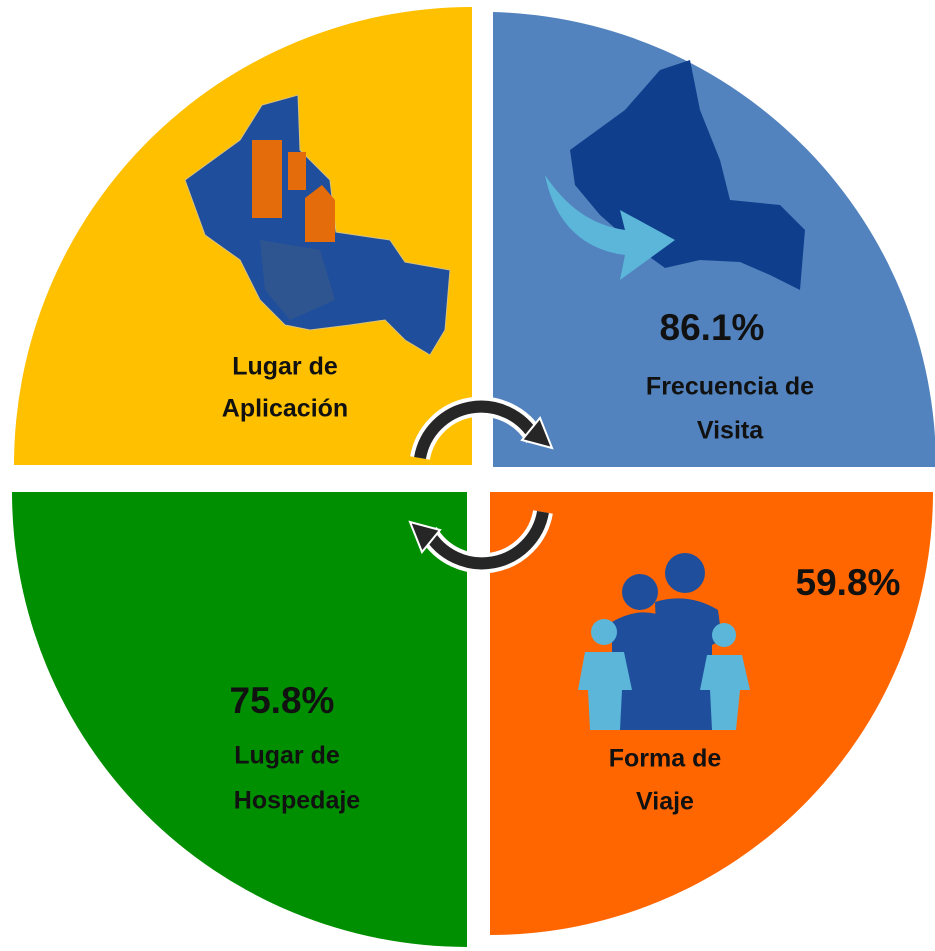  What do you see at coordinates (664, 641) in the screenshot?
I see `family-icon` at bounding box center [664, 641].